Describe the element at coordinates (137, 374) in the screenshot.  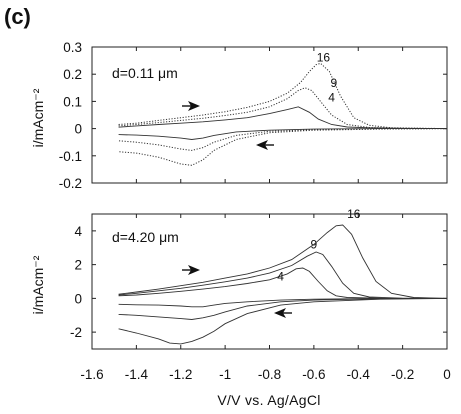
I see `x-tick-label: -1.4` at that location.